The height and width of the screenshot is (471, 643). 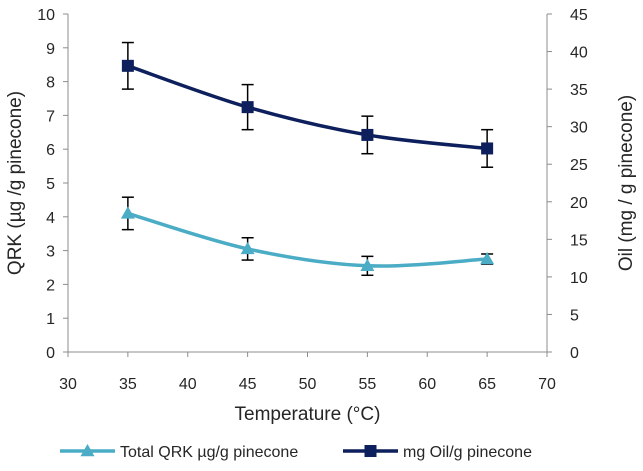 What do you see at coordinates (50, 218) in the screenshot?
I see `y-left-tick-label: 4` at bounding box center [50, 218].